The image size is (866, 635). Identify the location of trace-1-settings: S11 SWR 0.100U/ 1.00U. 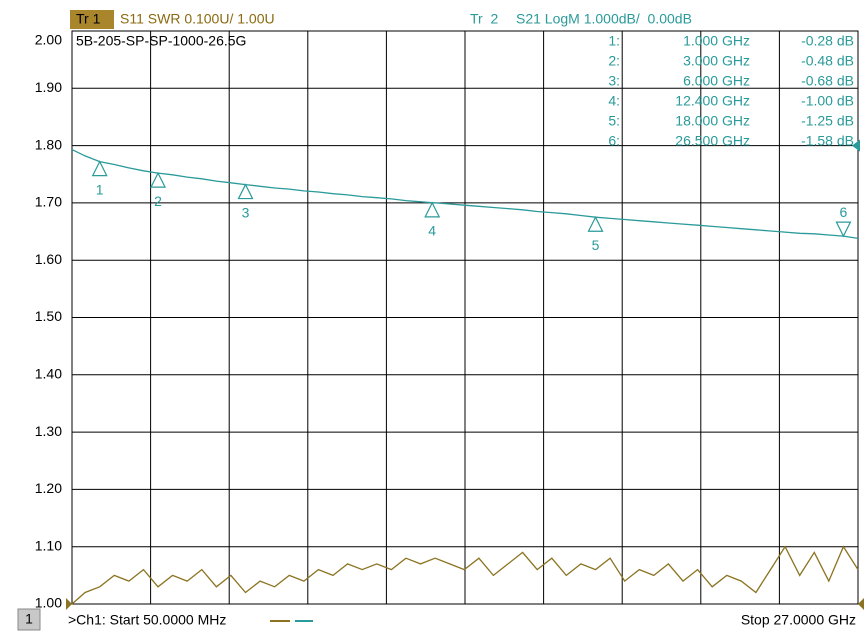
(197, 19).